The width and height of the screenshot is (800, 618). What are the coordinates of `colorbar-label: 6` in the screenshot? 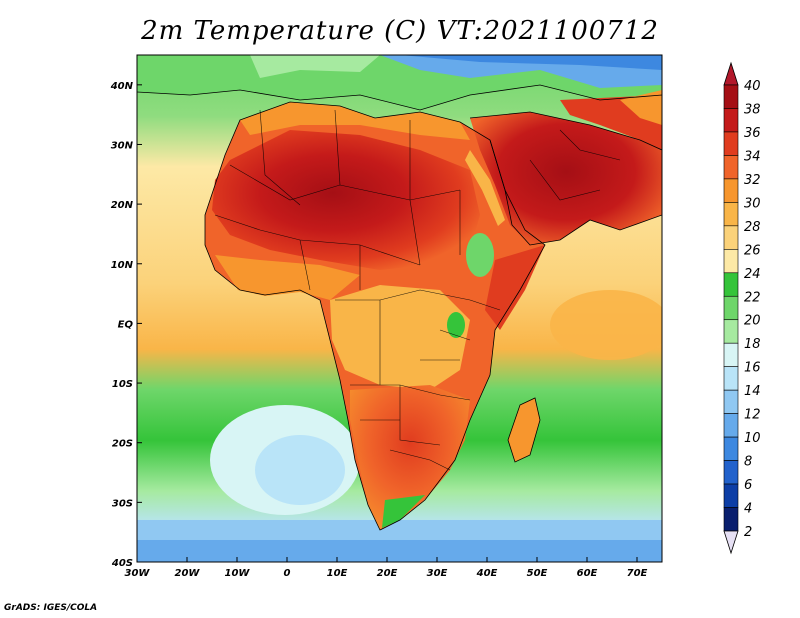 It's located at (748, 485).